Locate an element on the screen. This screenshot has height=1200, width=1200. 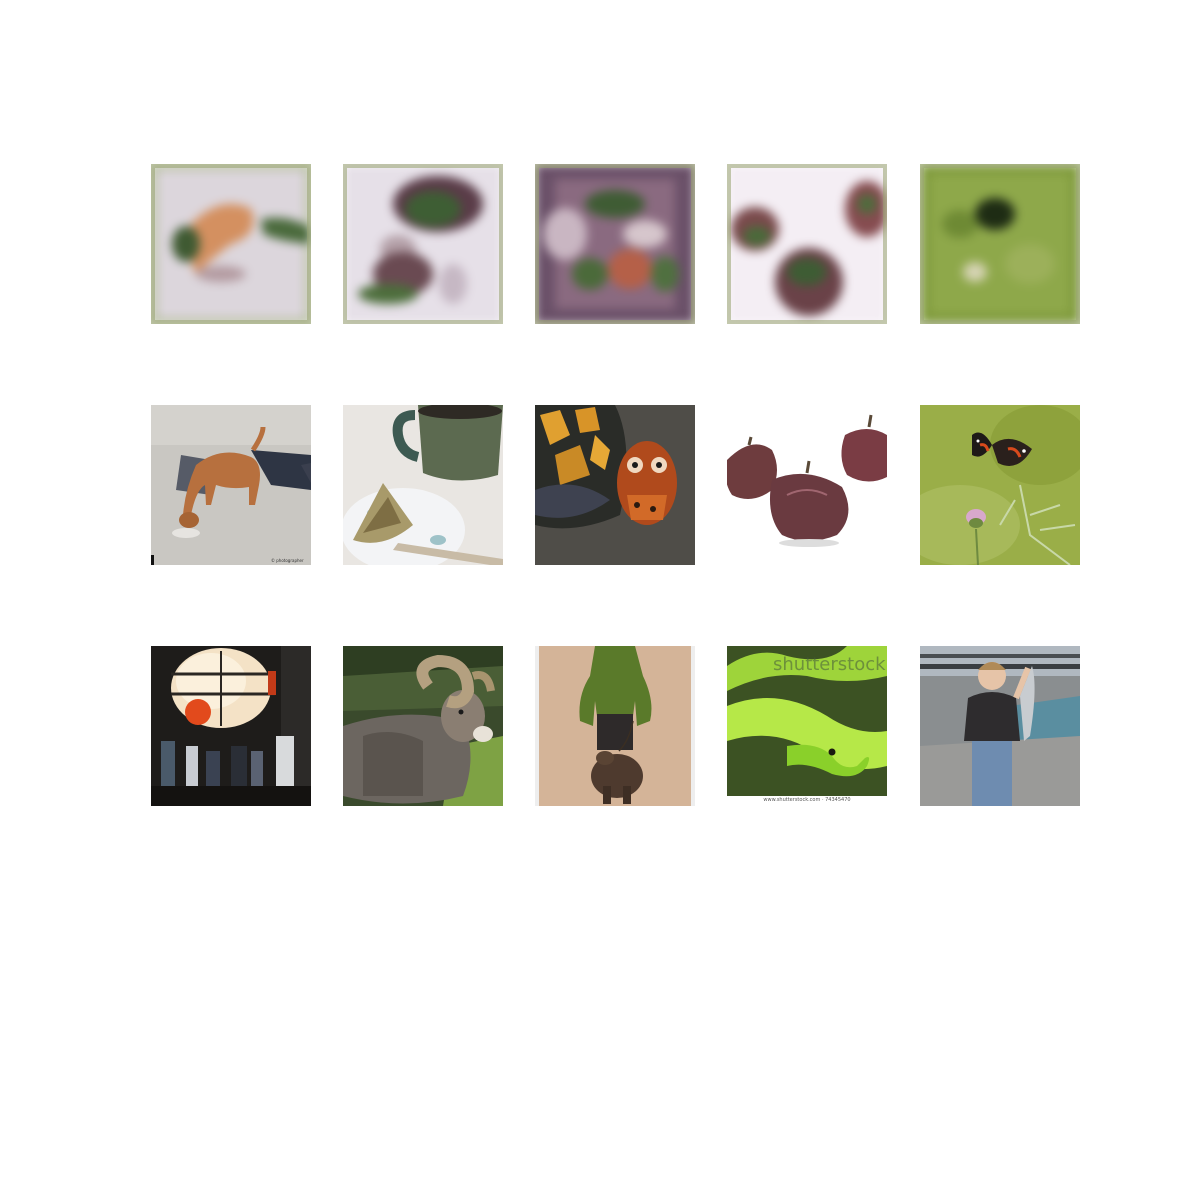
person-with-bear-image is located at coordinates (615, 726).